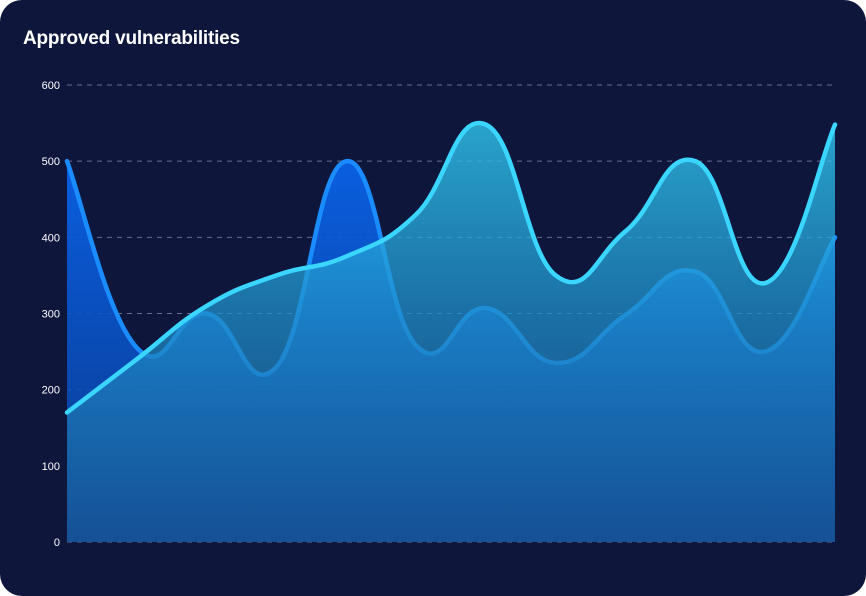 This screenshot has width=866, height=596. I want to click on y-tick-label: 400, so click(51, 238).